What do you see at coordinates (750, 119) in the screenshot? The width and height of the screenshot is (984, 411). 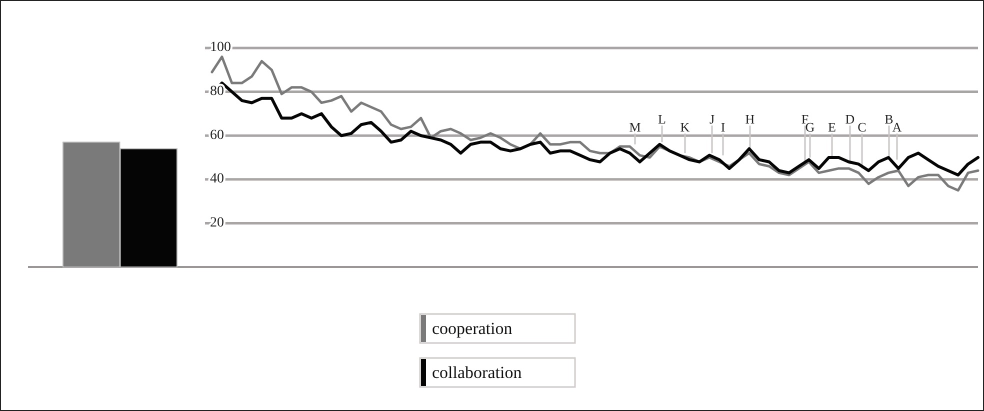 I see `annotation: H` at bounding box center [750, 119].